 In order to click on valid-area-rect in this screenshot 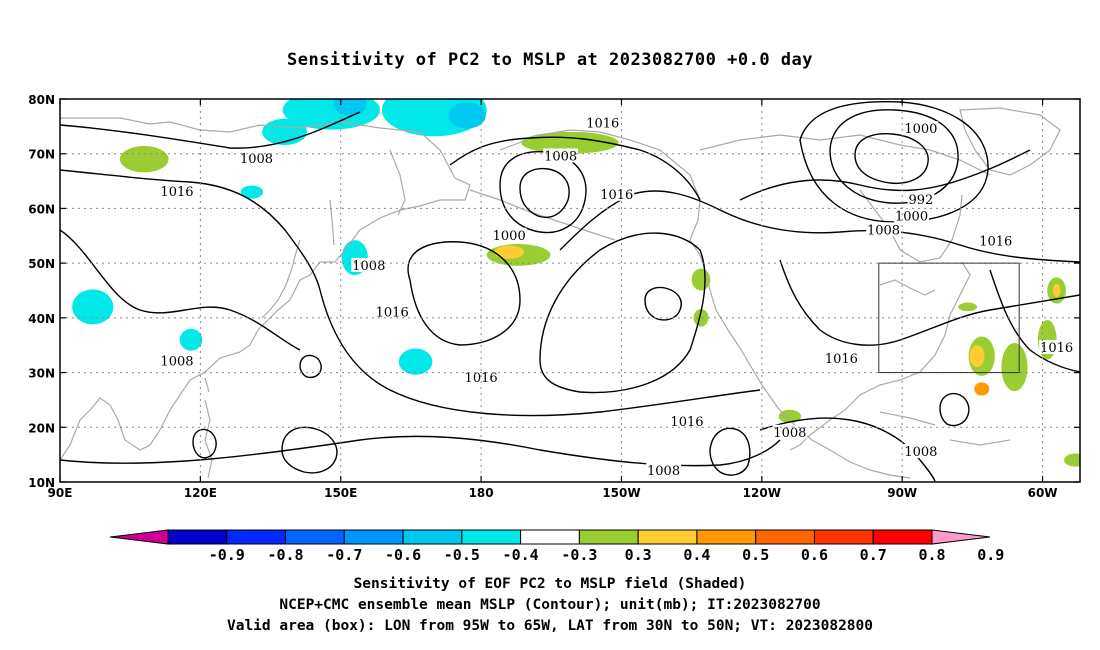, I will do `click(949, 318)`.